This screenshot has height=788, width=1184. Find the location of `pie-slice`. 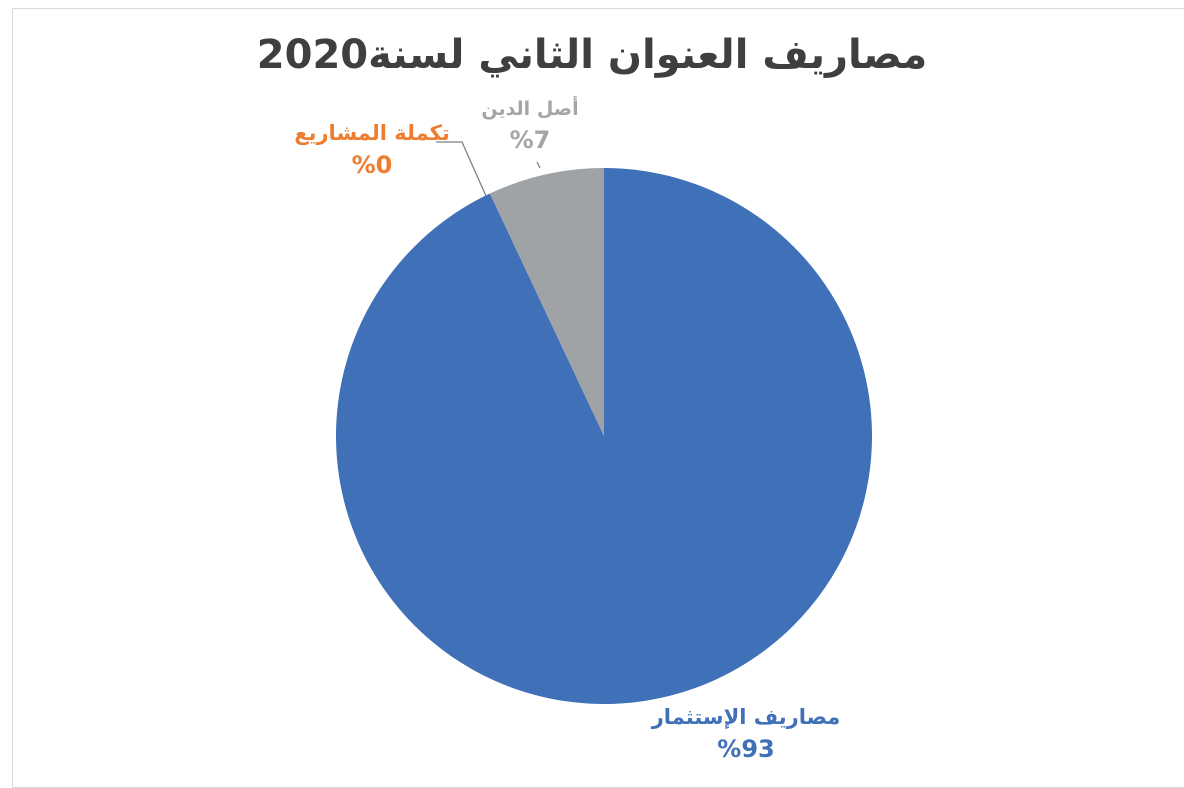

pie-slice is located at coordinates (546, 302).